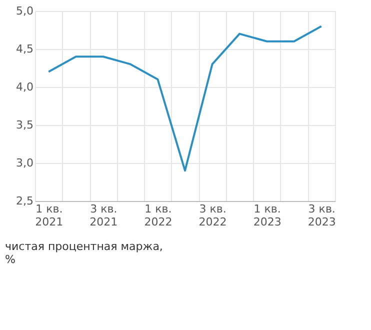  I want to click on y-tick-label: 4,0, so click(25, 87).